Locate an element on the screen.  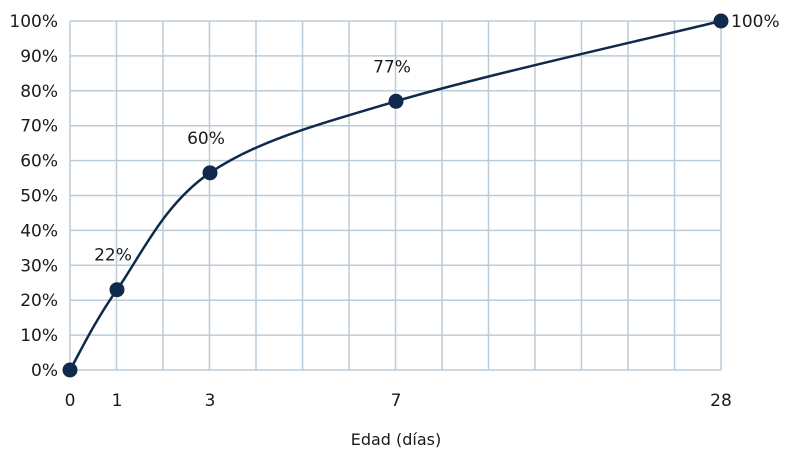
x-tick-label: 0 is located at coordinates (70, 401).